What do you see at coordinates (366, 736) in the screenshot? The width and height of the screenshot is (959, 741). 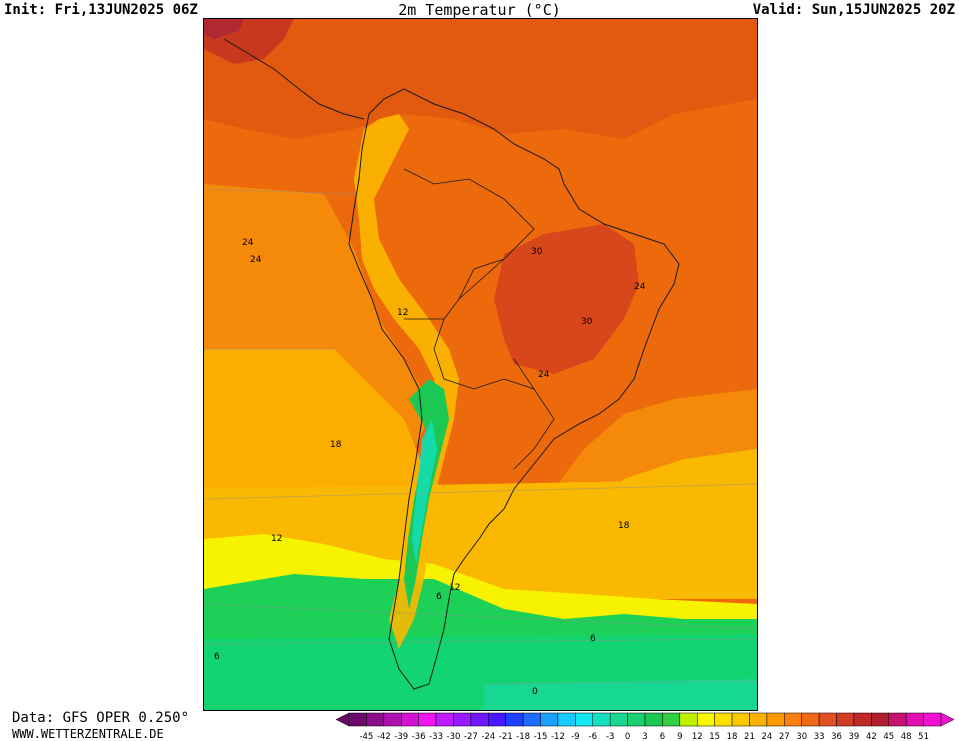 I see `legend-tick-label: -45` at bounding box center [366, 736].